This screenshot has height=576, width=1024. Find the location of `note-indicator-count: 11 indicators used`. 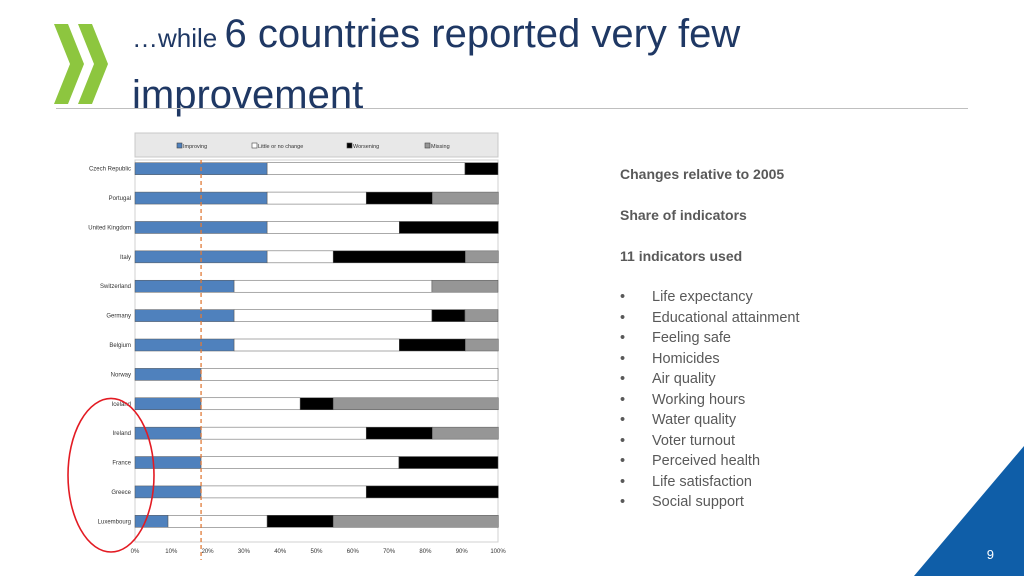

note-indicator-count: 11 indicators used is located at coordinates (681, 256).